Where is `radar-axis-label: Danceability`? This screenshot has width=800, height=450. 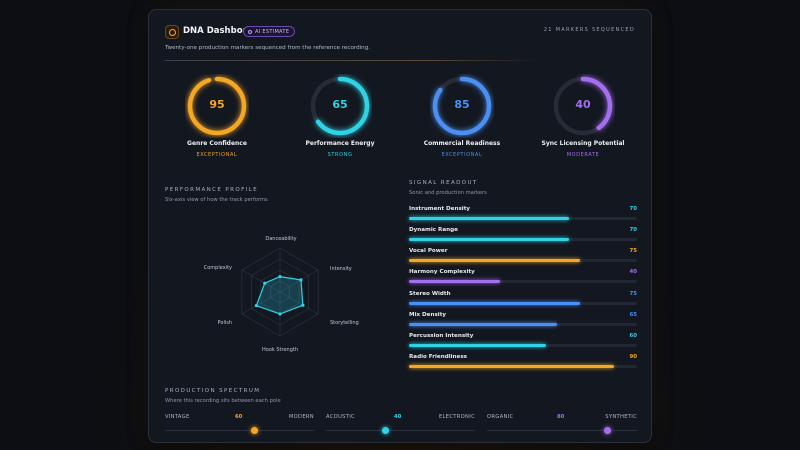 radar-axis-label: Danceability is located at coordinates (281, 239).